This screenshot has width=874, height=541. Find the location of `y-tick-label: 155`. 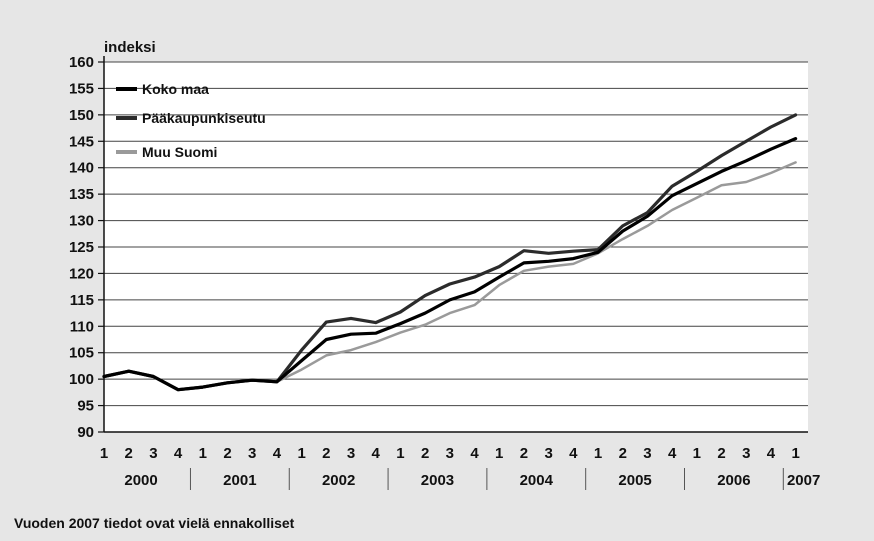

y-tick-label: 155 is located at coordinates (81, 88).